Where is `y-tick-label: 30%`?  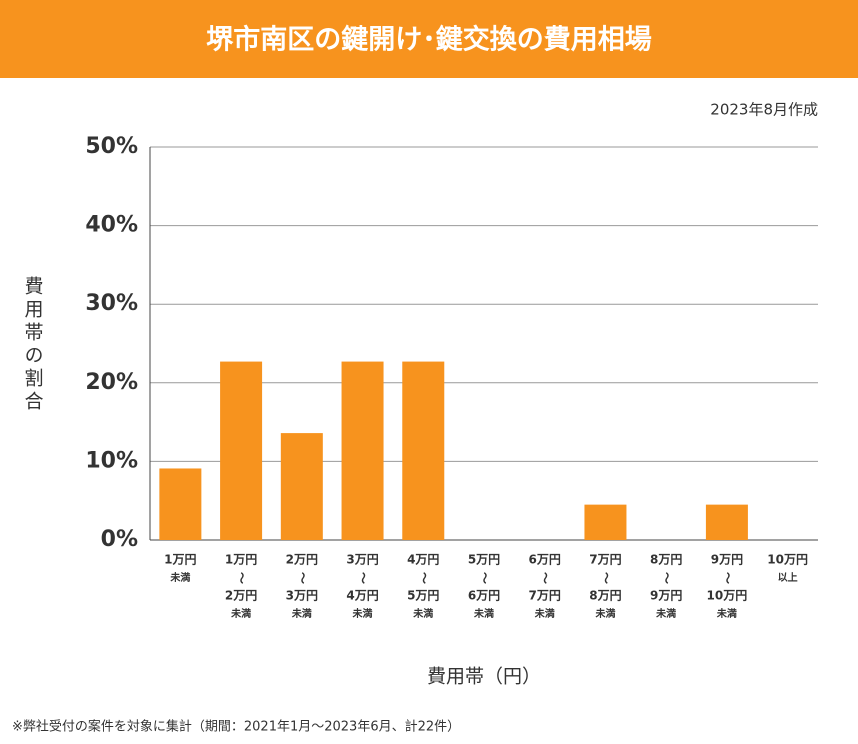
y-tick-label: 30% is located at coordinates (111, 303).